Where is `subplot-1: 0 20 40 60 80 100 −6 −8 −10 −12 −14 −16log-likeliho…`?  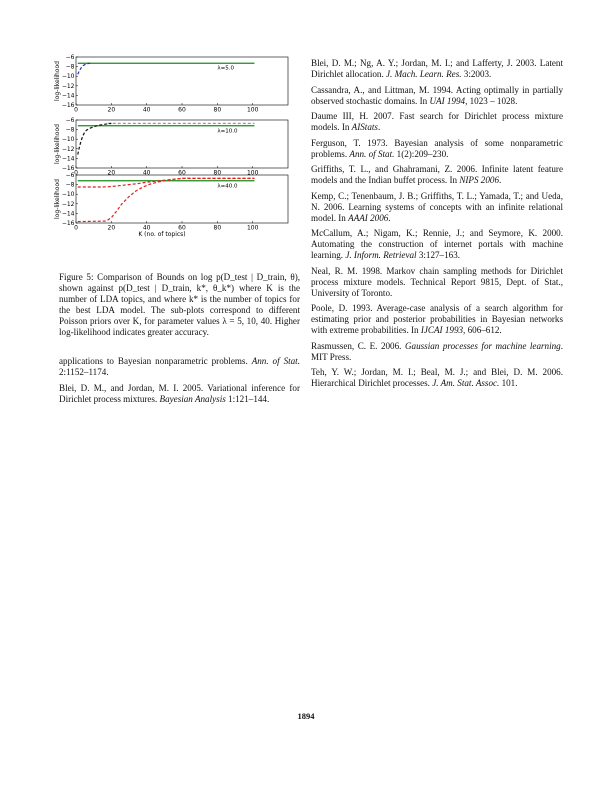 subplot-1: 0 20 40 60 80 100 −6 −8 −10 −12 −14 −16log-likeliho… is located at coordinates (171, 84).